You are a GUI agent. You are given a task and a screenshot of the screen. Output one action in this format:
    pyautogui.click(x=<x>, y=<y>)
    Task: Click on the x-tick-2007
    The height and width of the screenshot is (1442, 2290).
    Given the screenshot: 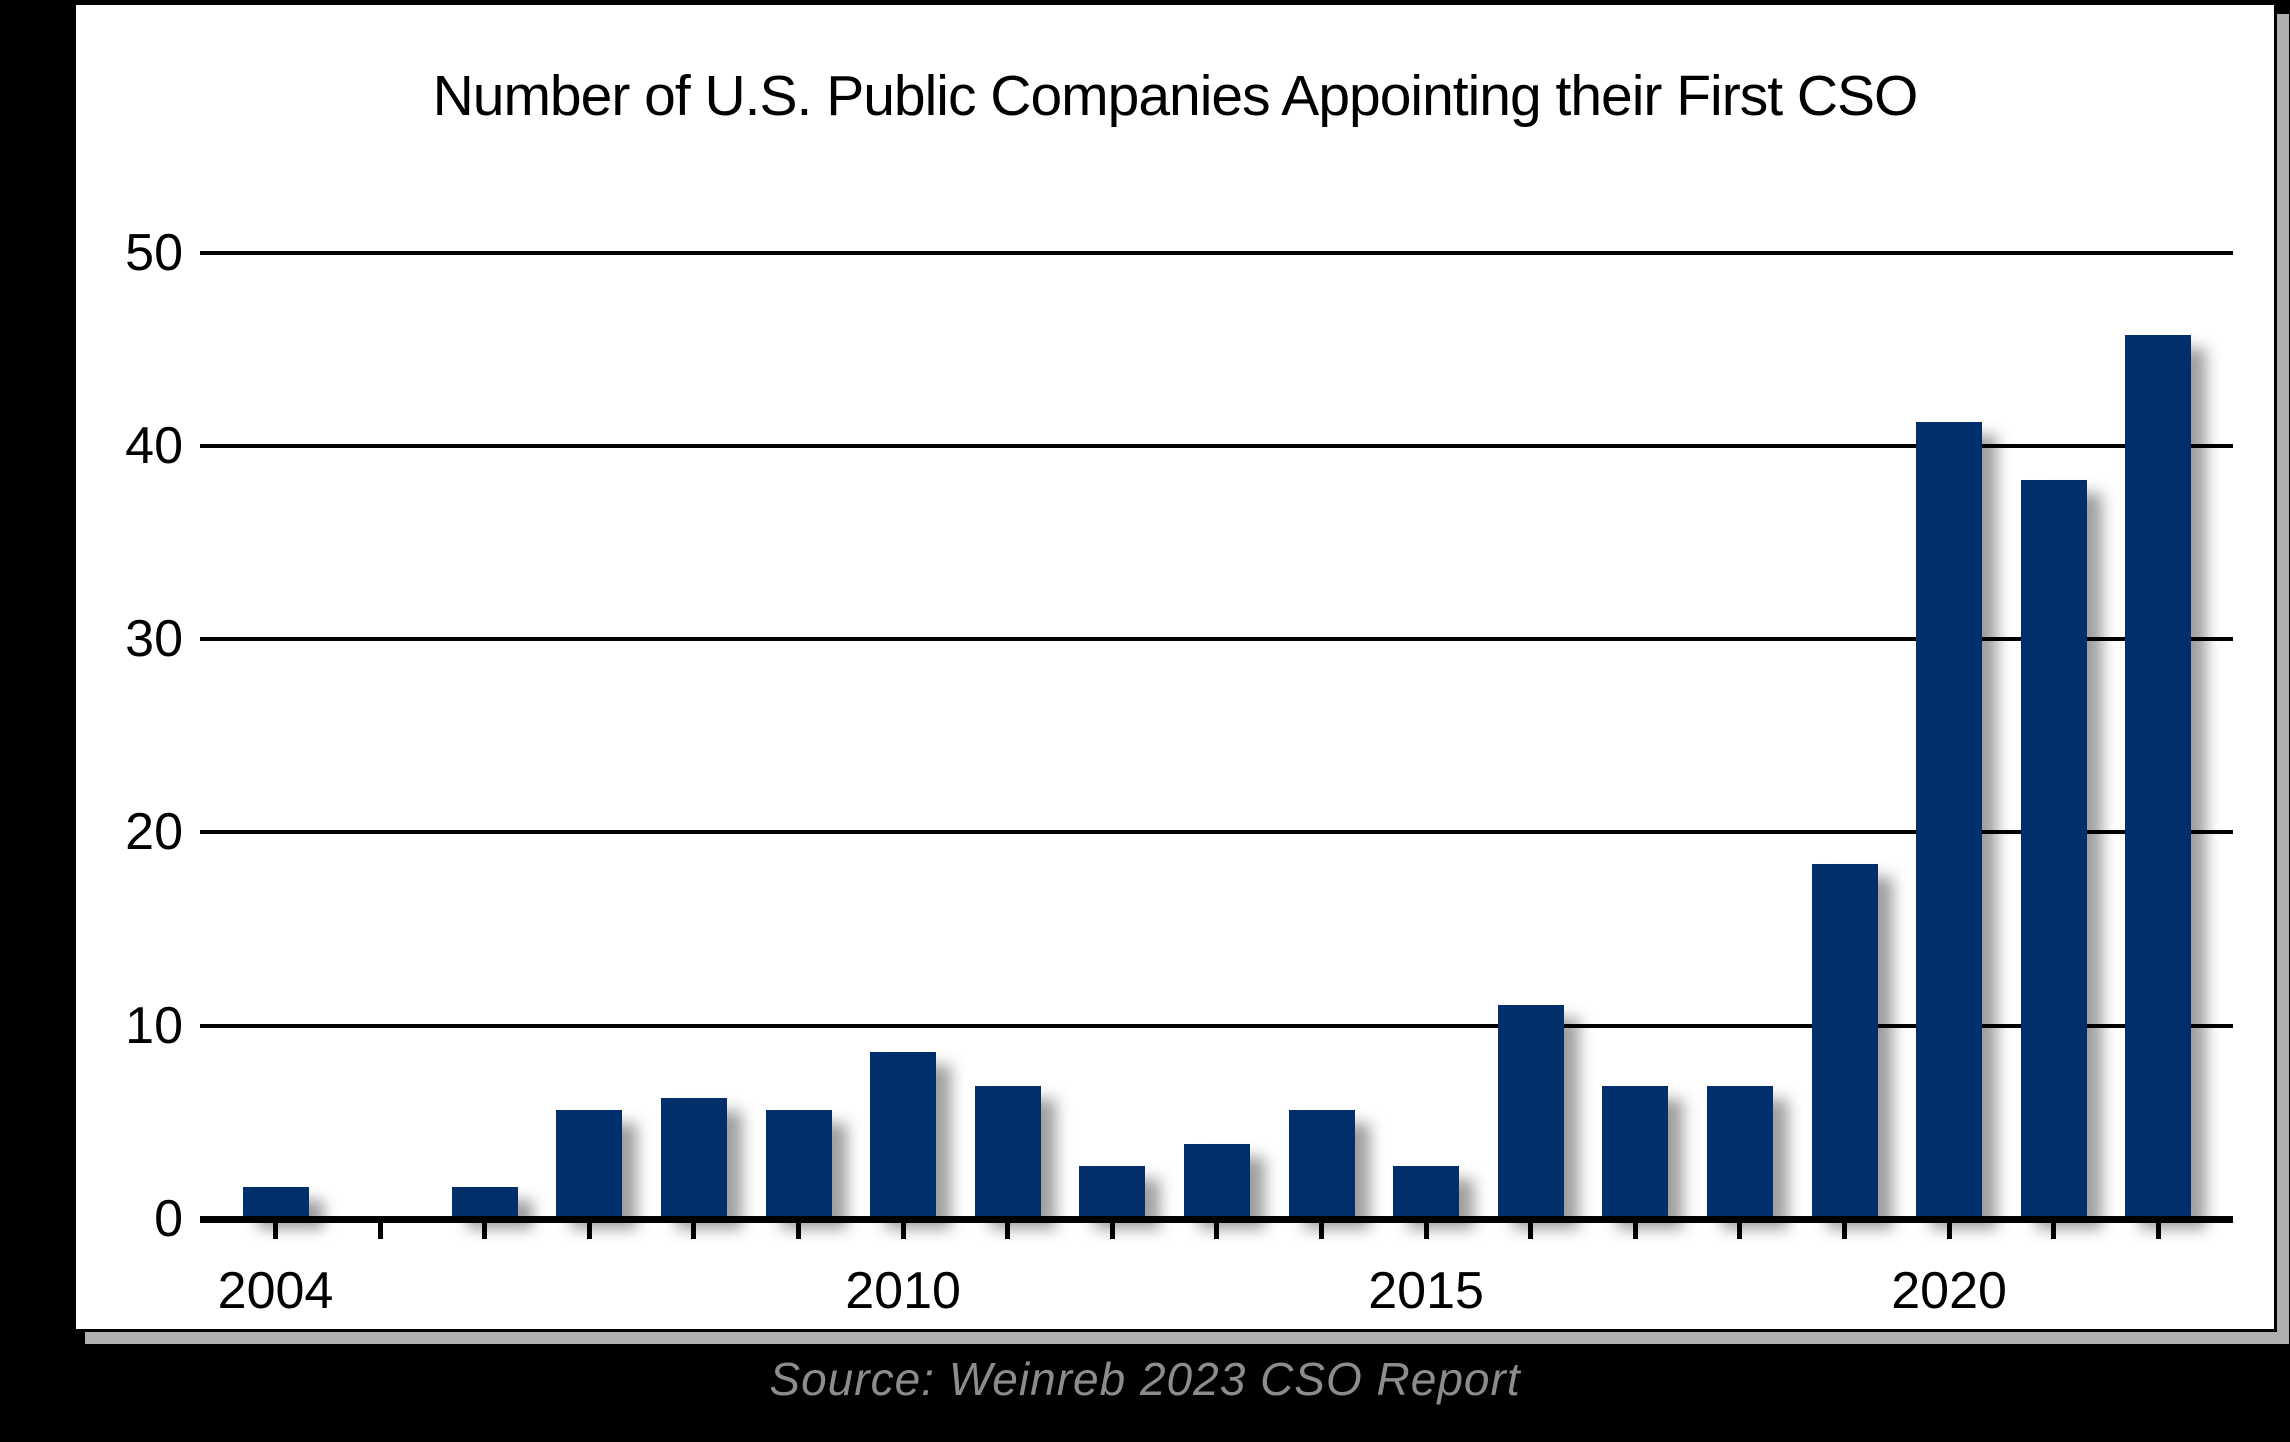 What is the action you would take?
    pyautogui.click(x=589, y=1230)
    